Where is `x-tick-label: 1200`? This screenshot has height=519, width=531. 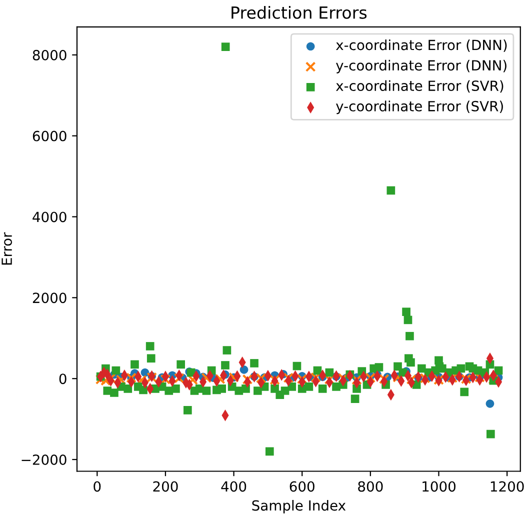
x-tick-label: 1200 is located at coordinates (507, 486).